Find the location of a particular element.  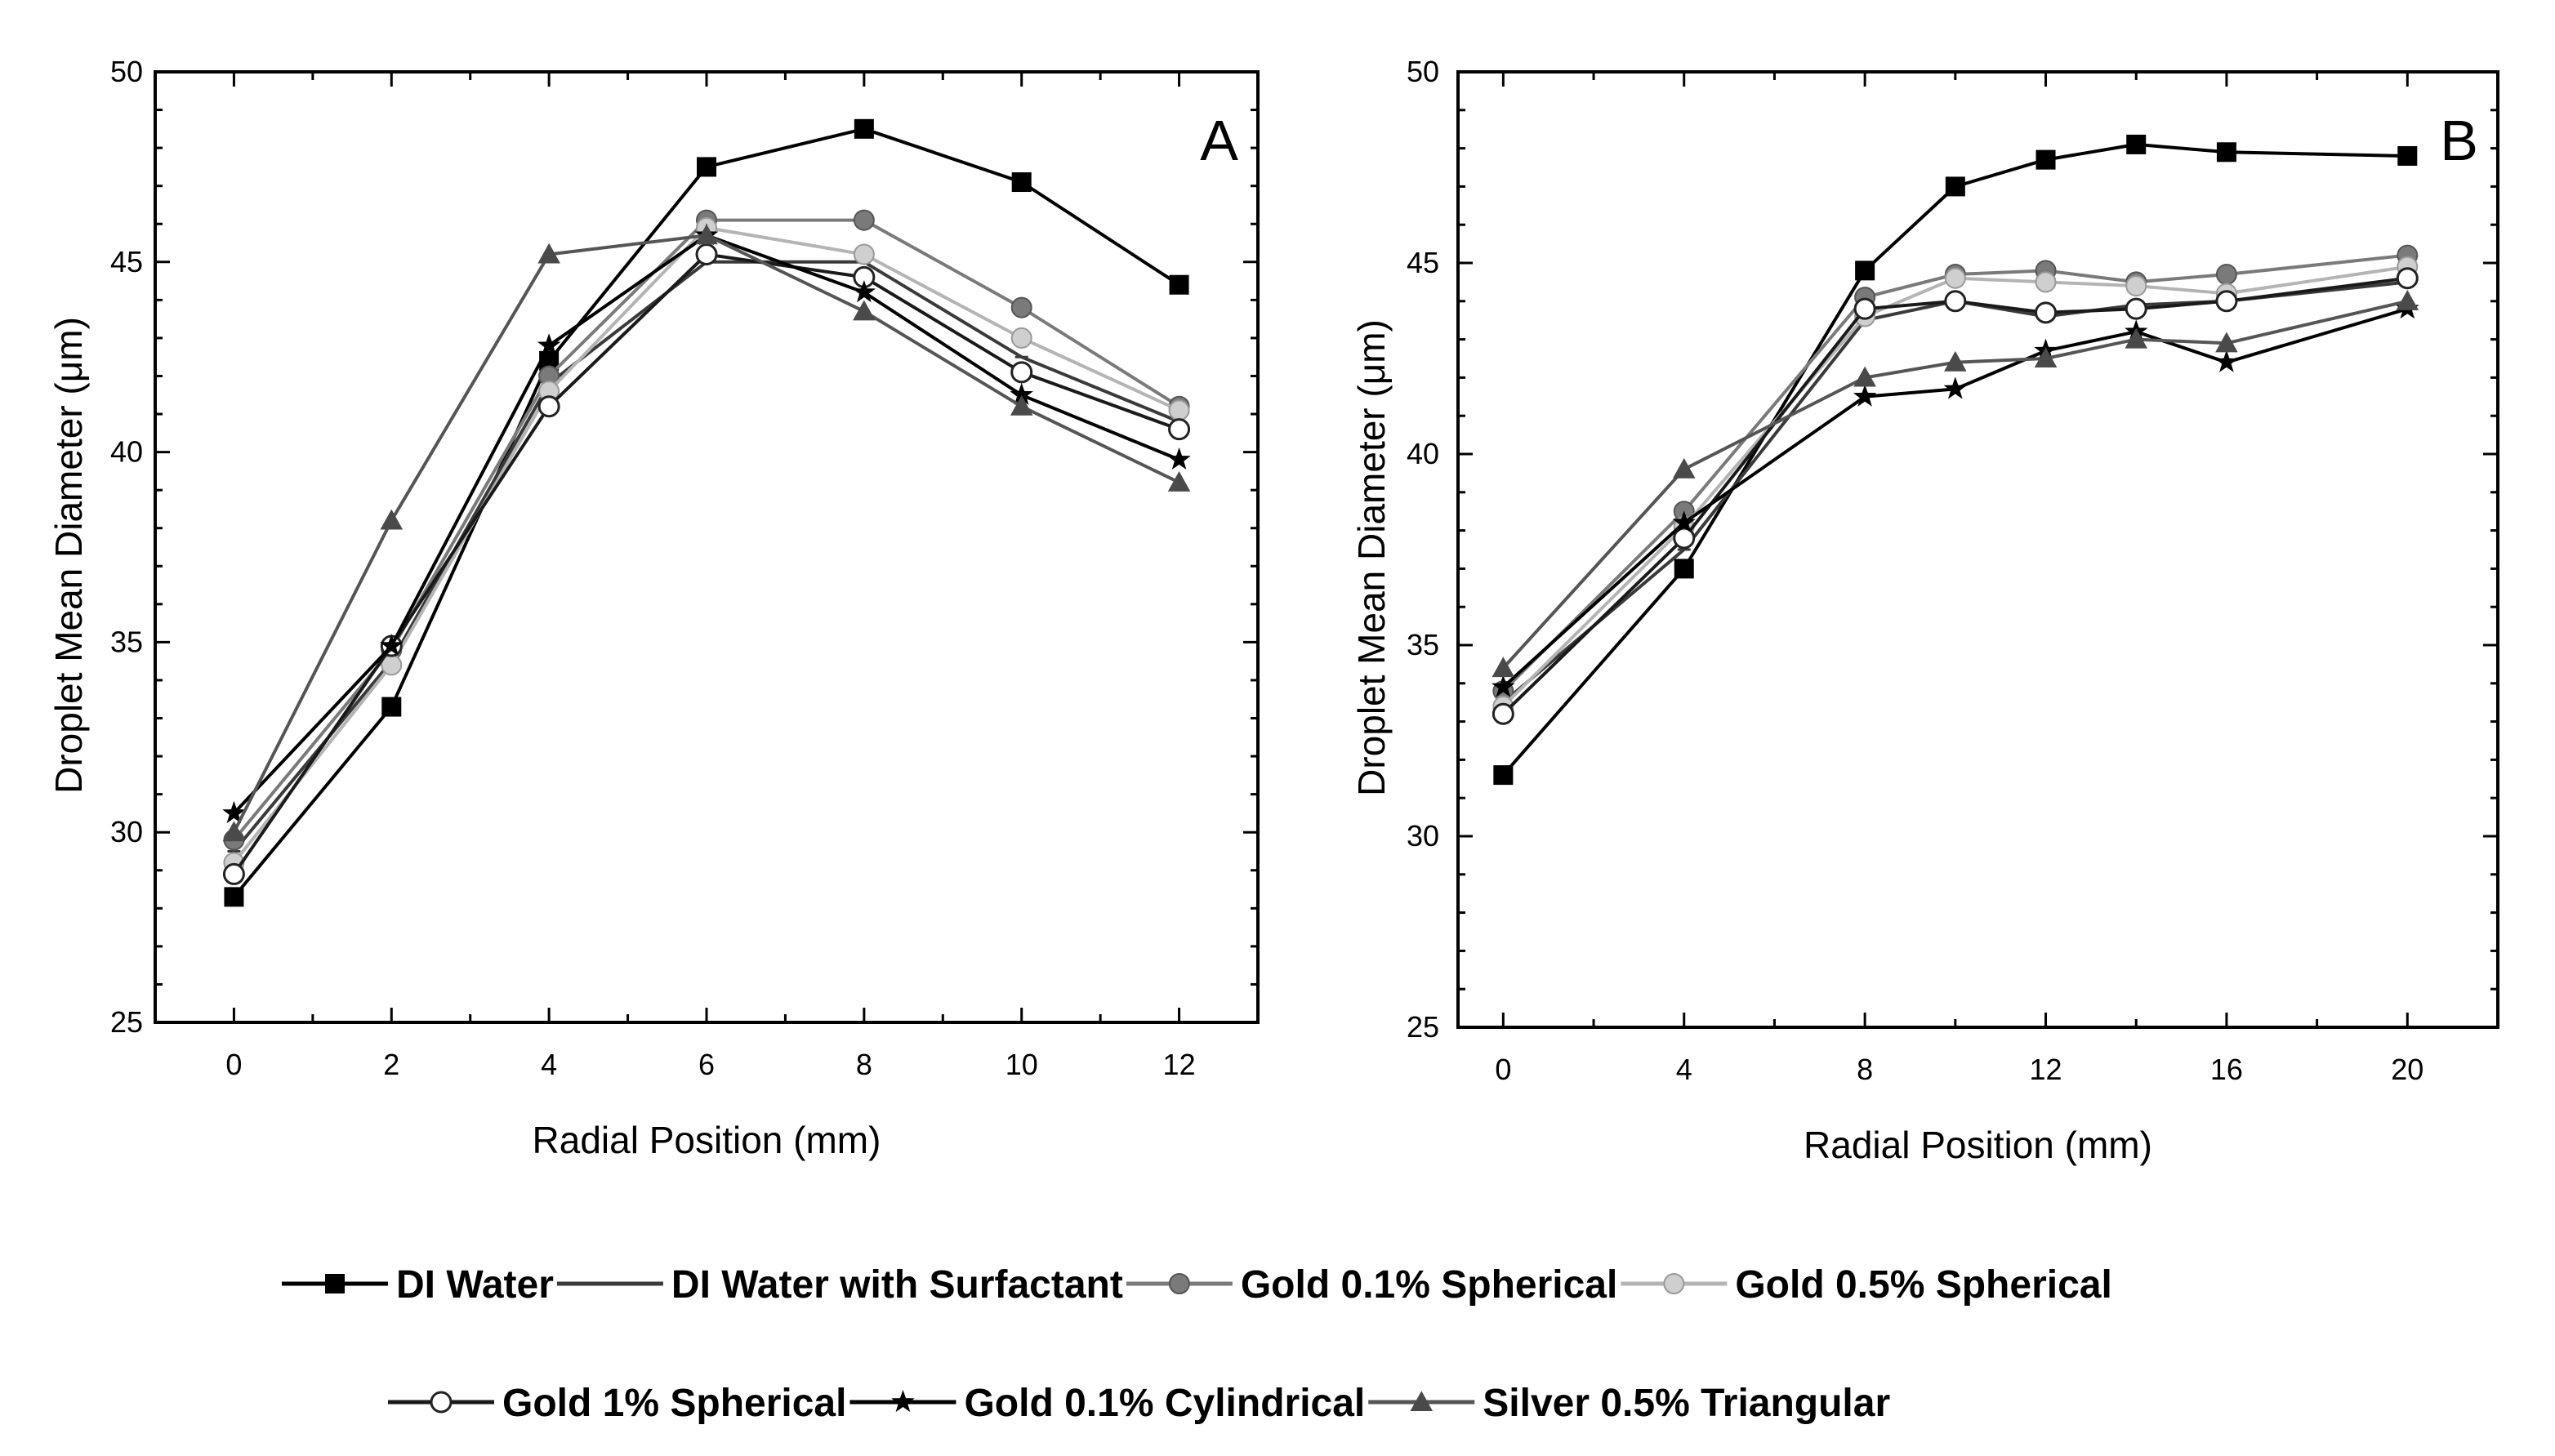

panel-b-x-tick-label: 20 is located at coordinates (2407, 1069).